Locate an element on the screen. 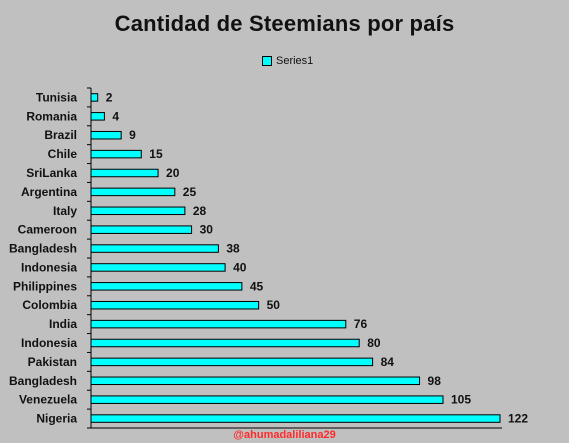  category-label: Argentina is located at coordinates (49, 192).